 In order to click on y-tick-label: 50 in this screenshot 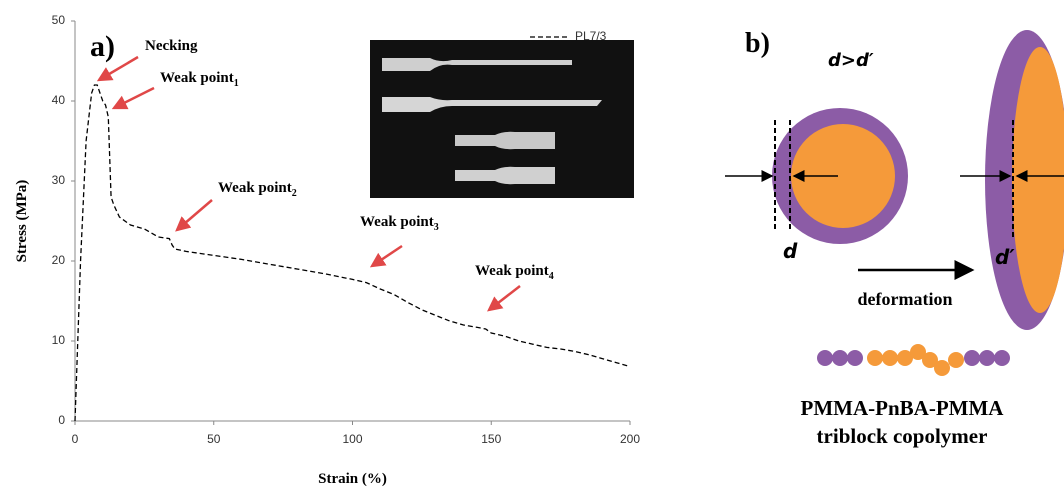, I will do `click(59, 20)`.